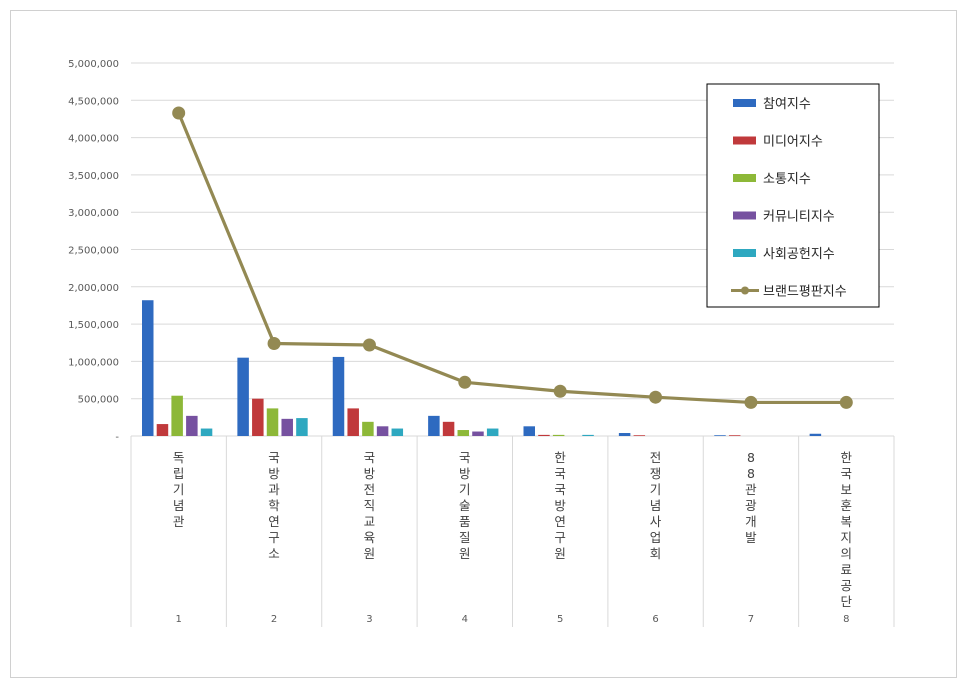 The width and height of the screenshot is (966, 688). Describe the element at coordinates (93, 213) in the screenshot. I see `y-tick-label: 3,000,000` at that location.